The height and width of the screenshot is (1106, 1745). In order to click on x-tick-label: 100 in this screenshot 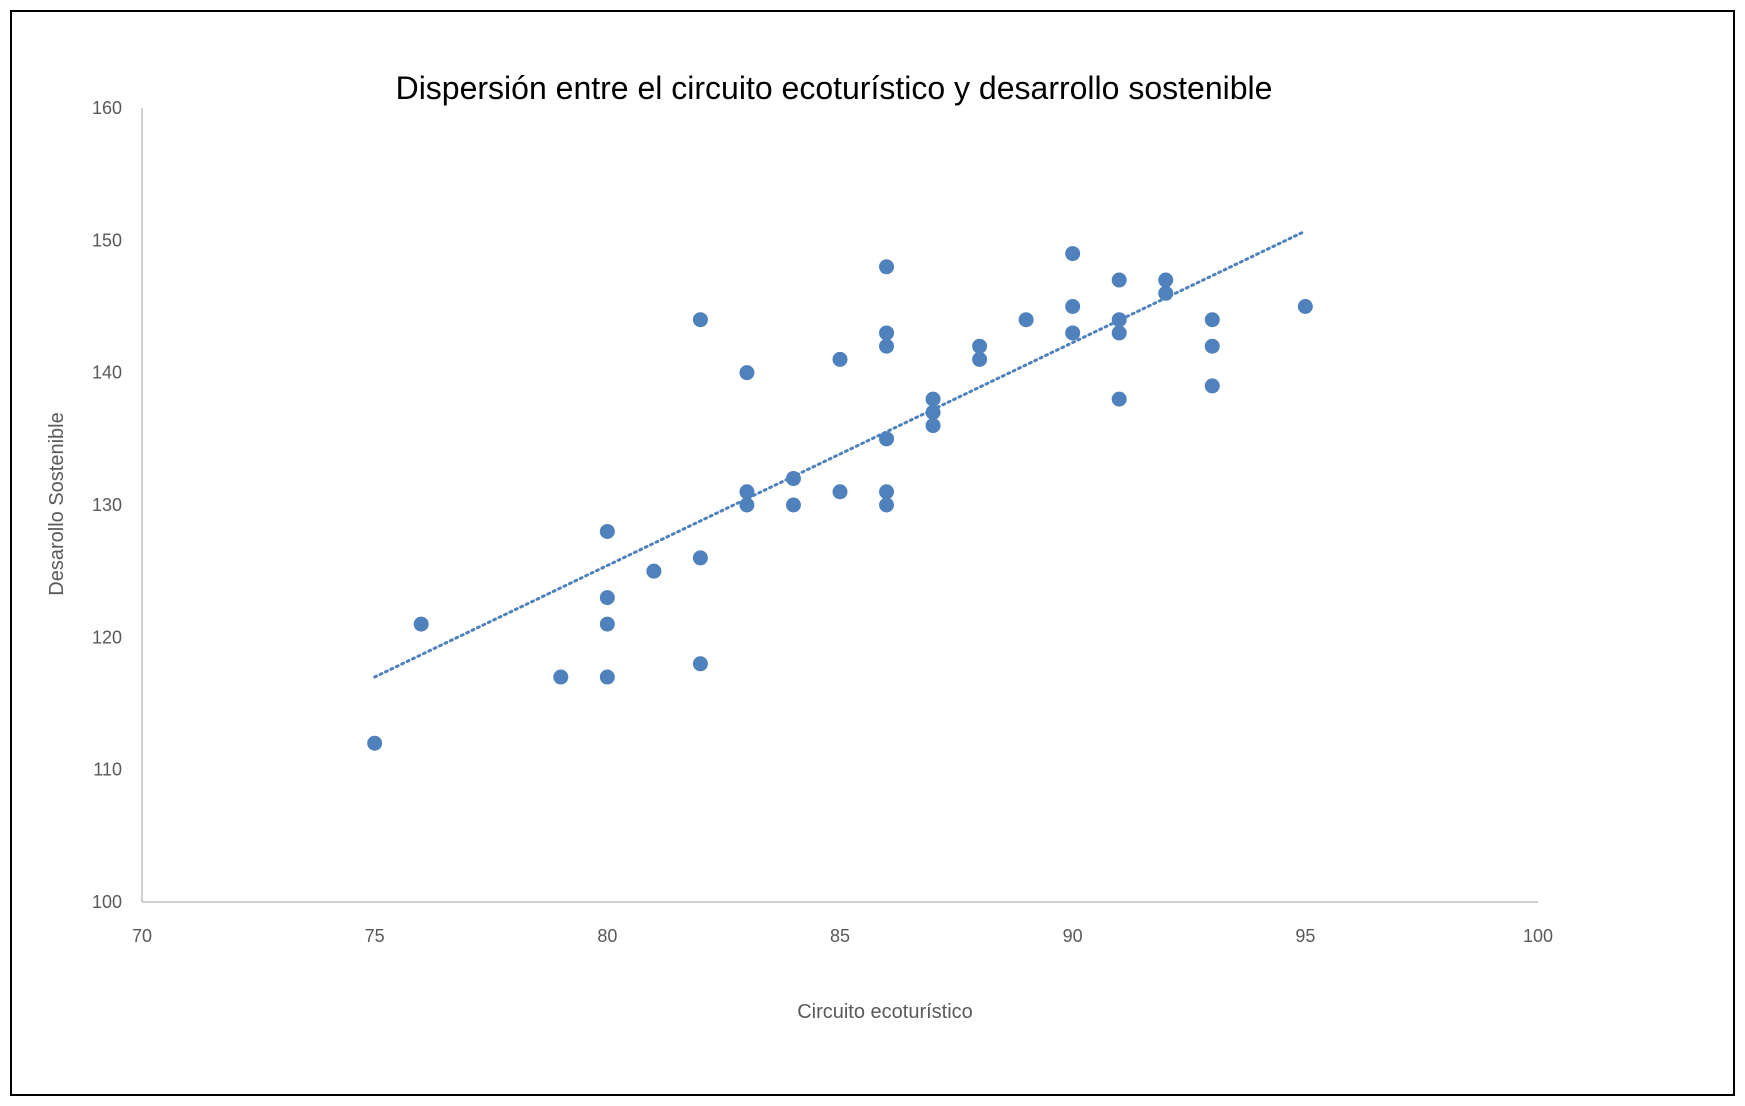, I will do `click(1538, 936)`.